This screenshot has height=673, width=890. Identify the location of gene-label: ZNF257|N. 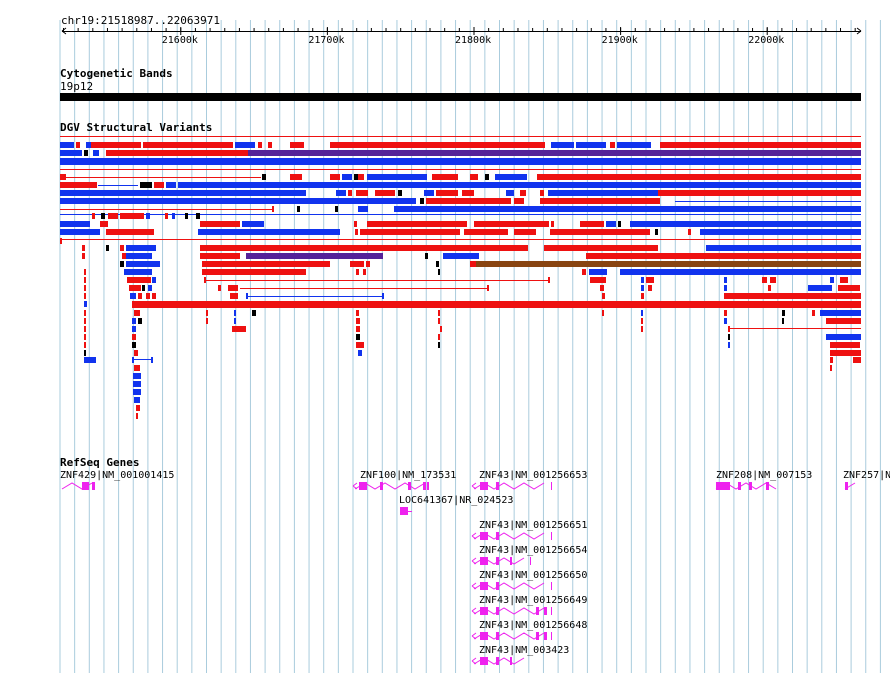
(866, 475).